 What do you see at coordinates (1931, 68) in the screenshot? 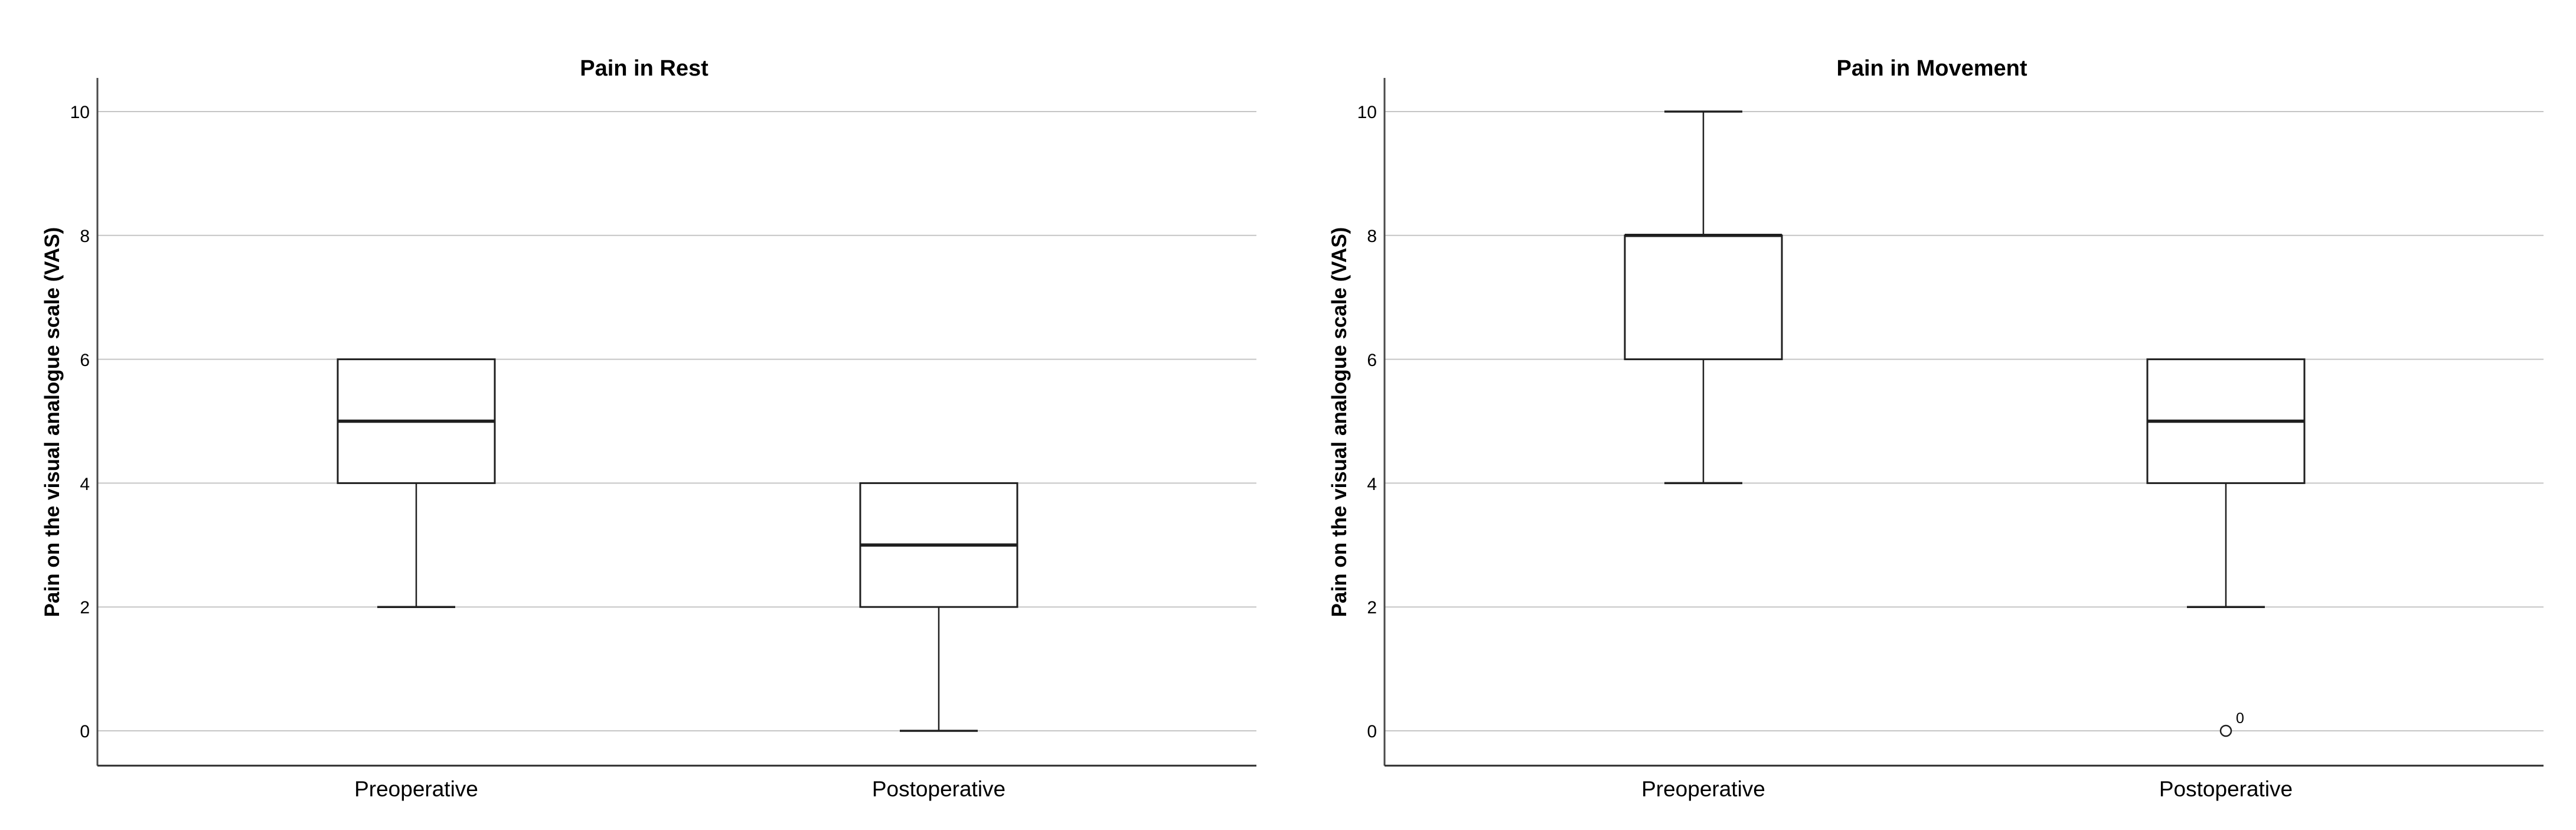
I see `chart-title: Pain in Movement` at bounding box center [1931, 68].